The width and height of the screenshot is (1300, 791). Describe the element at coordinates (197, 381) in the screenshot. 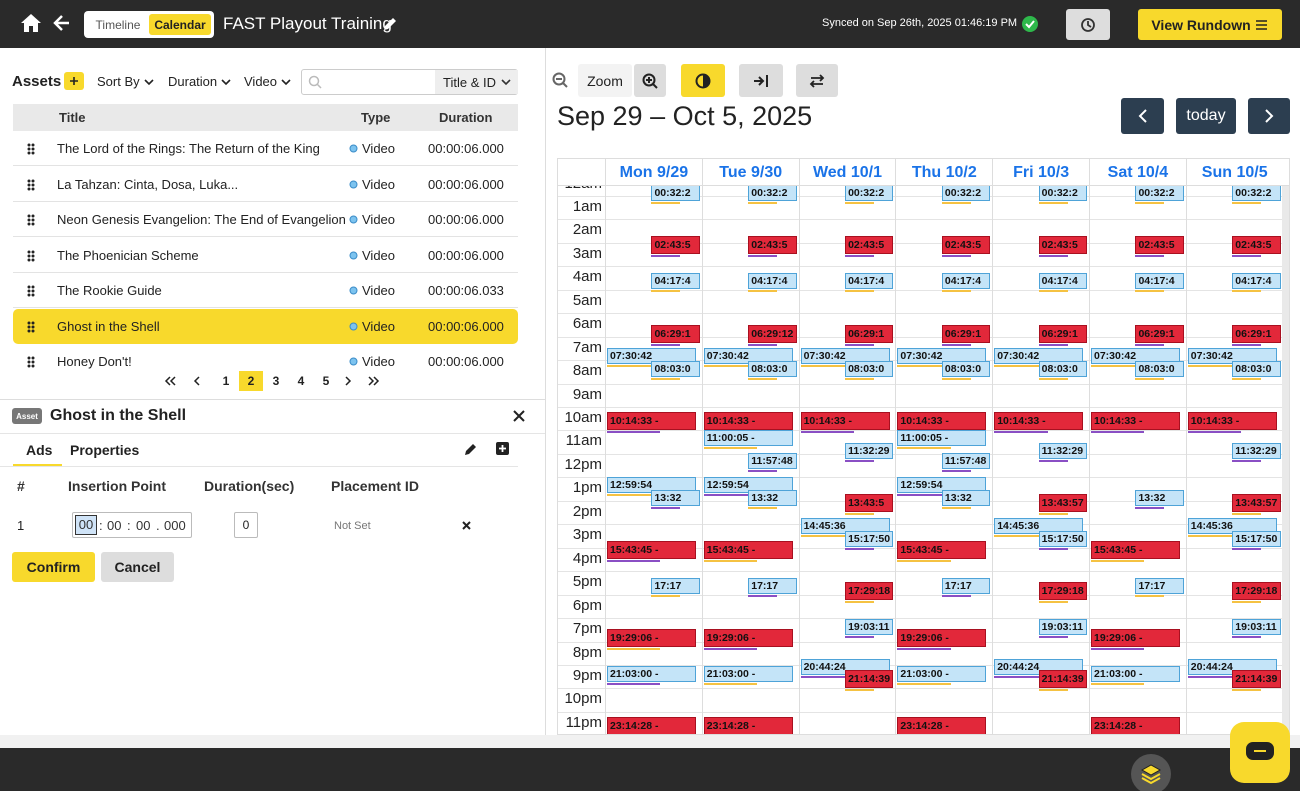

I see `prev-page` at that location.